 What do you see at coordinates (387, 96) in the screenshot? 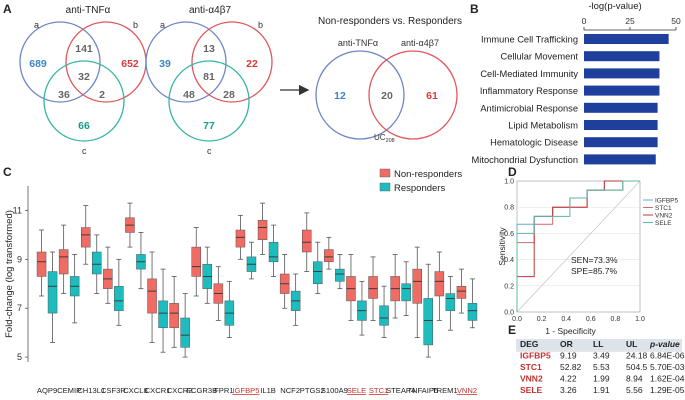
I see `venn-right-overlap: 20` at bounding box center [387, 96].